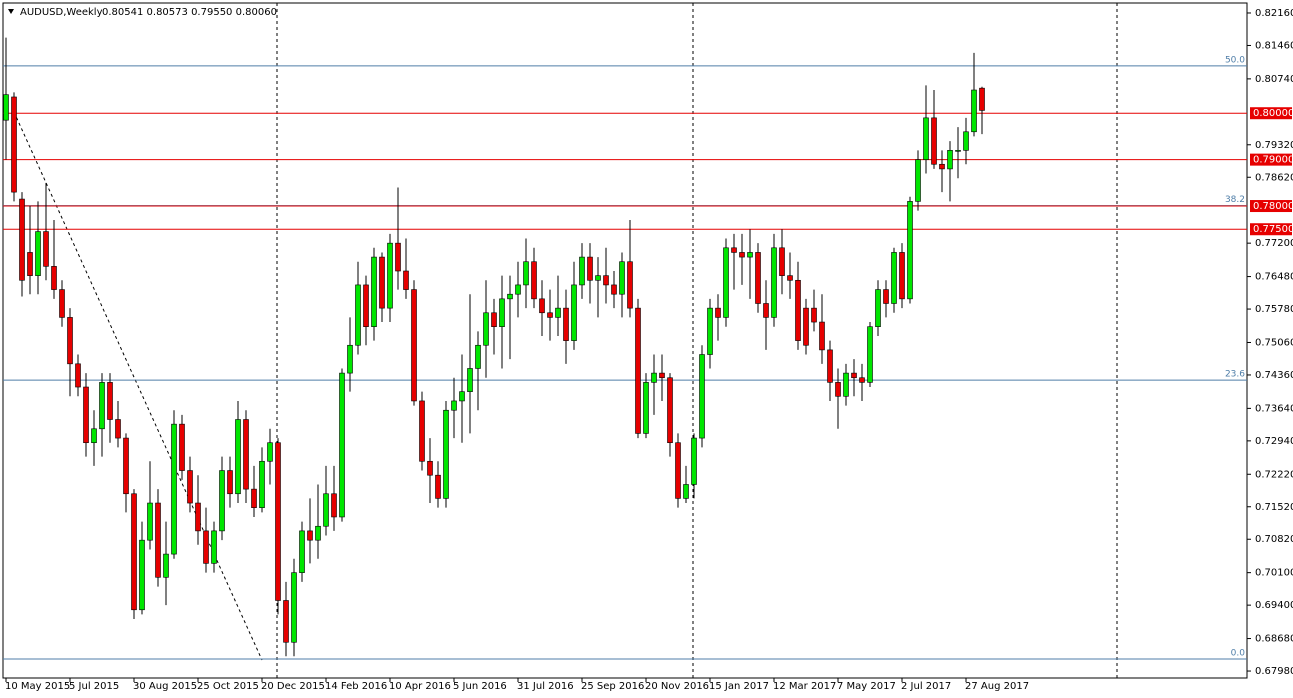  I want to click on x-tick-label: 5 Jul 2015, so click(94, 686).